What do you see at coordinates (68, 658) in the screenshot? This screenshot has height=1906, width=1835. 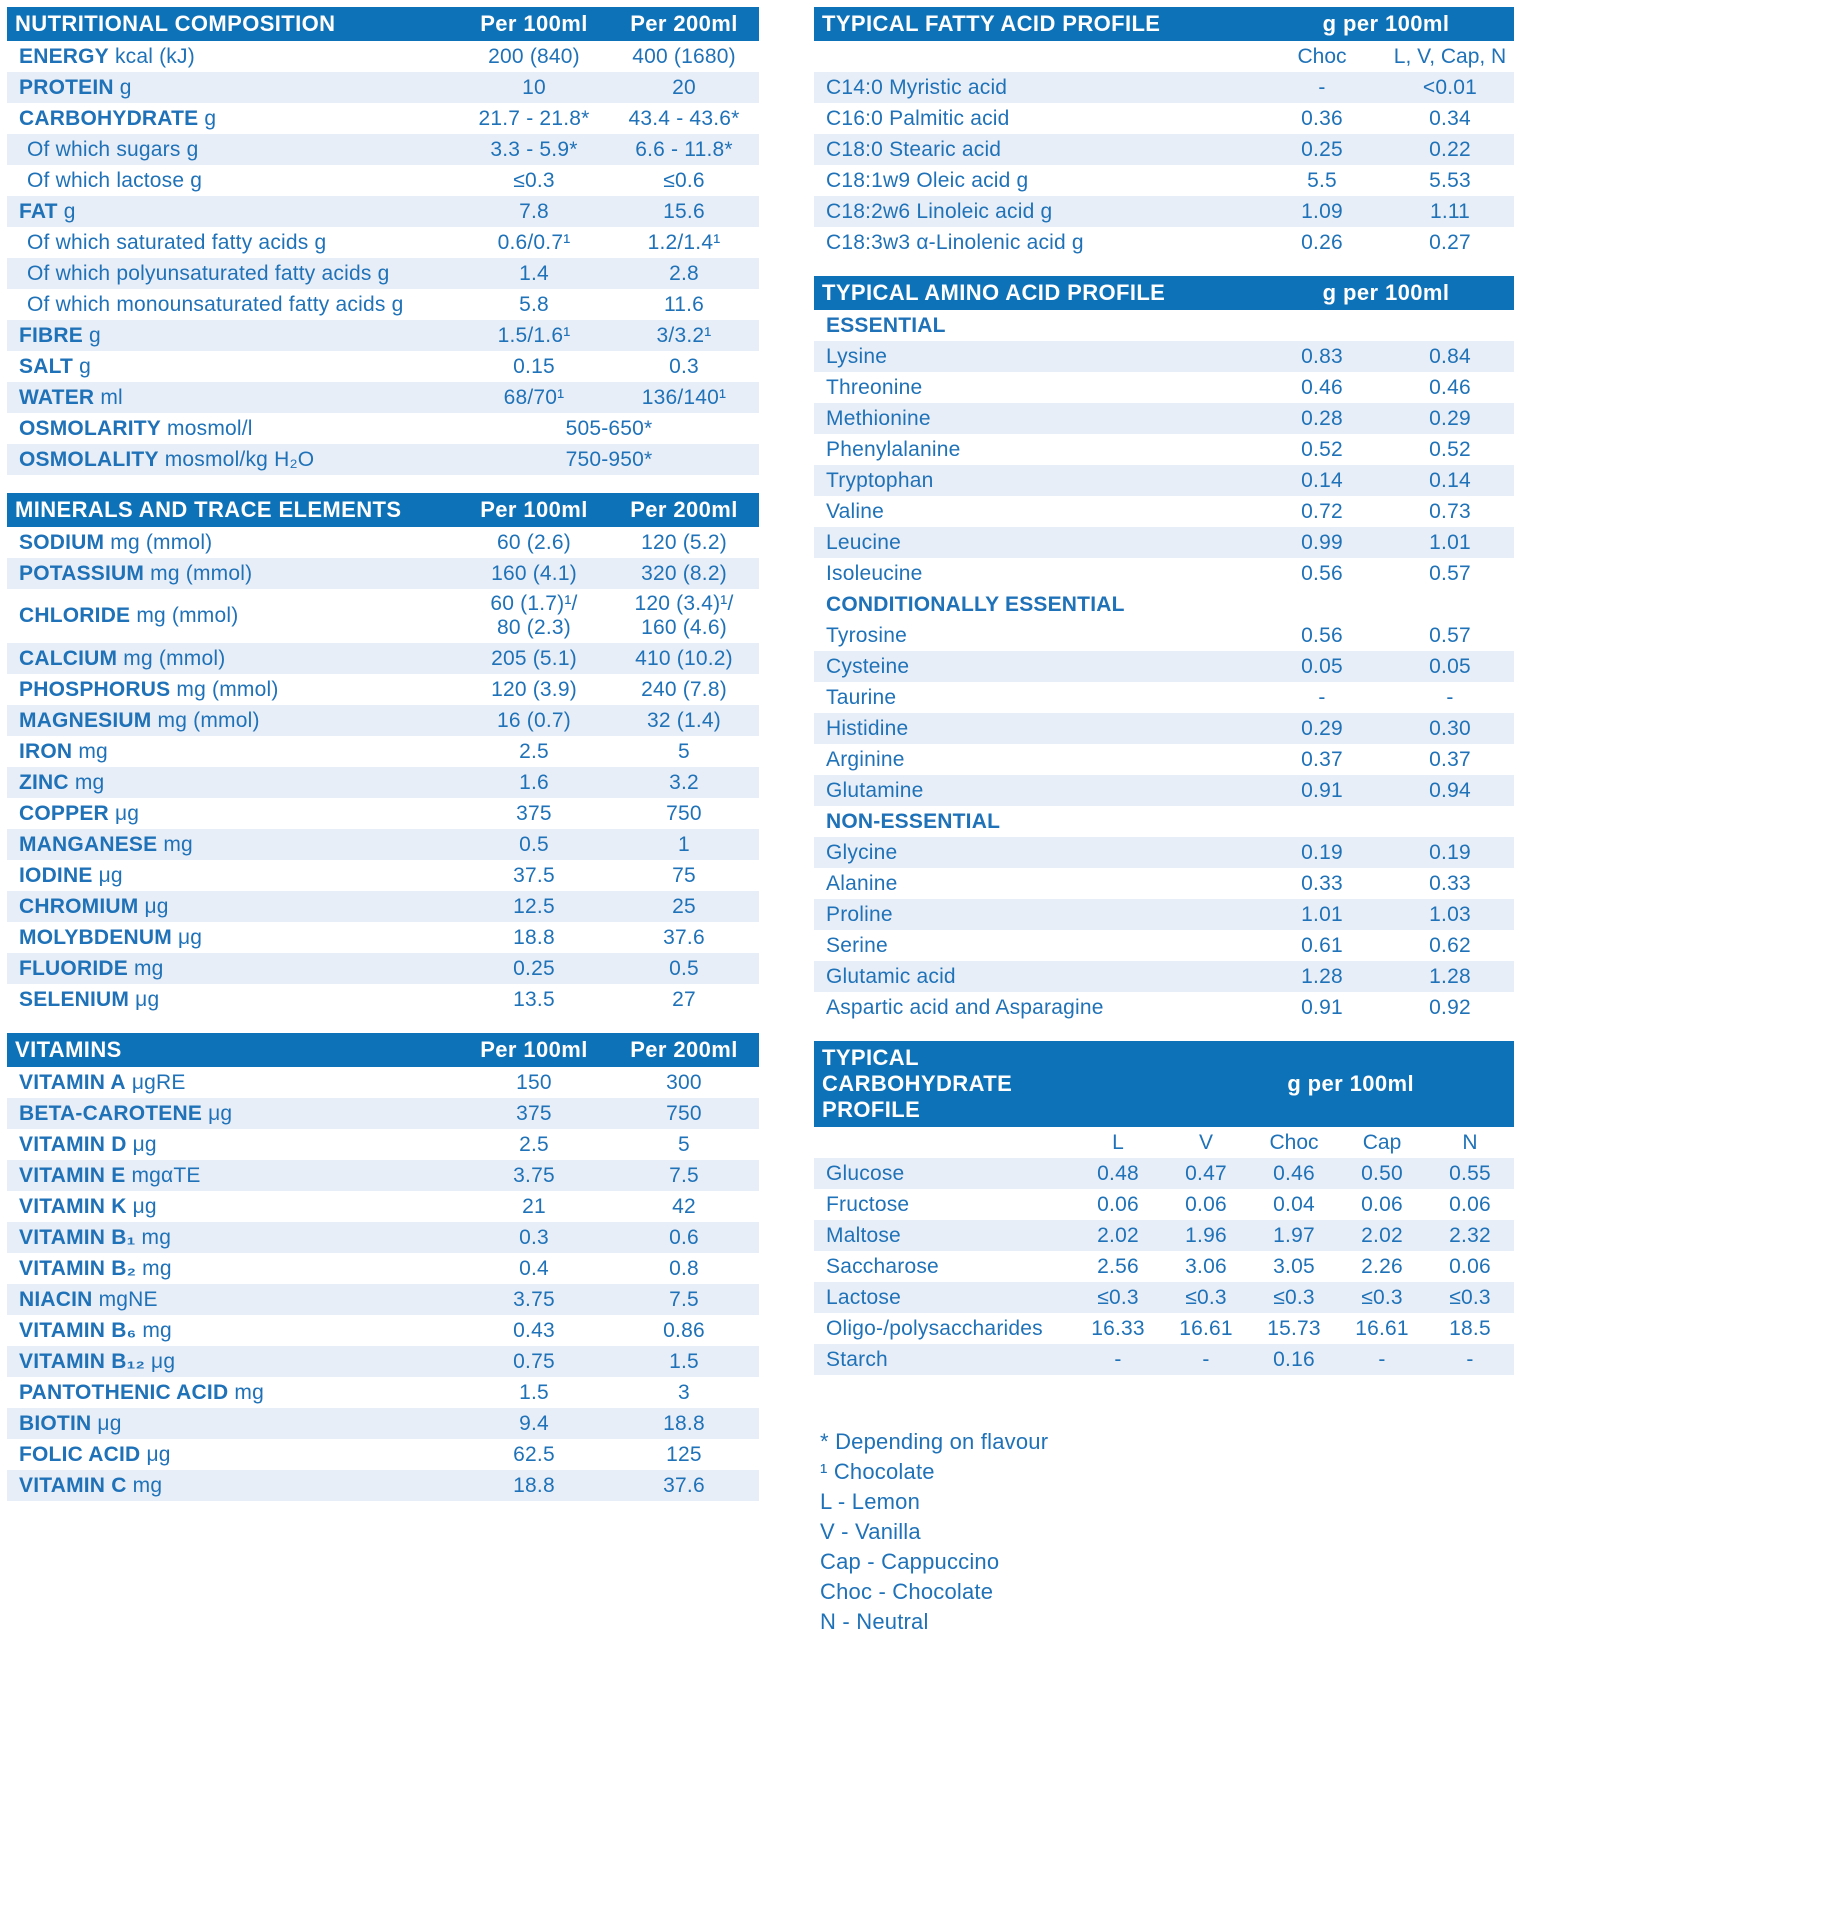 I see `nutrient-name-bold: CALCIUM` at bounding box center [68, 658].